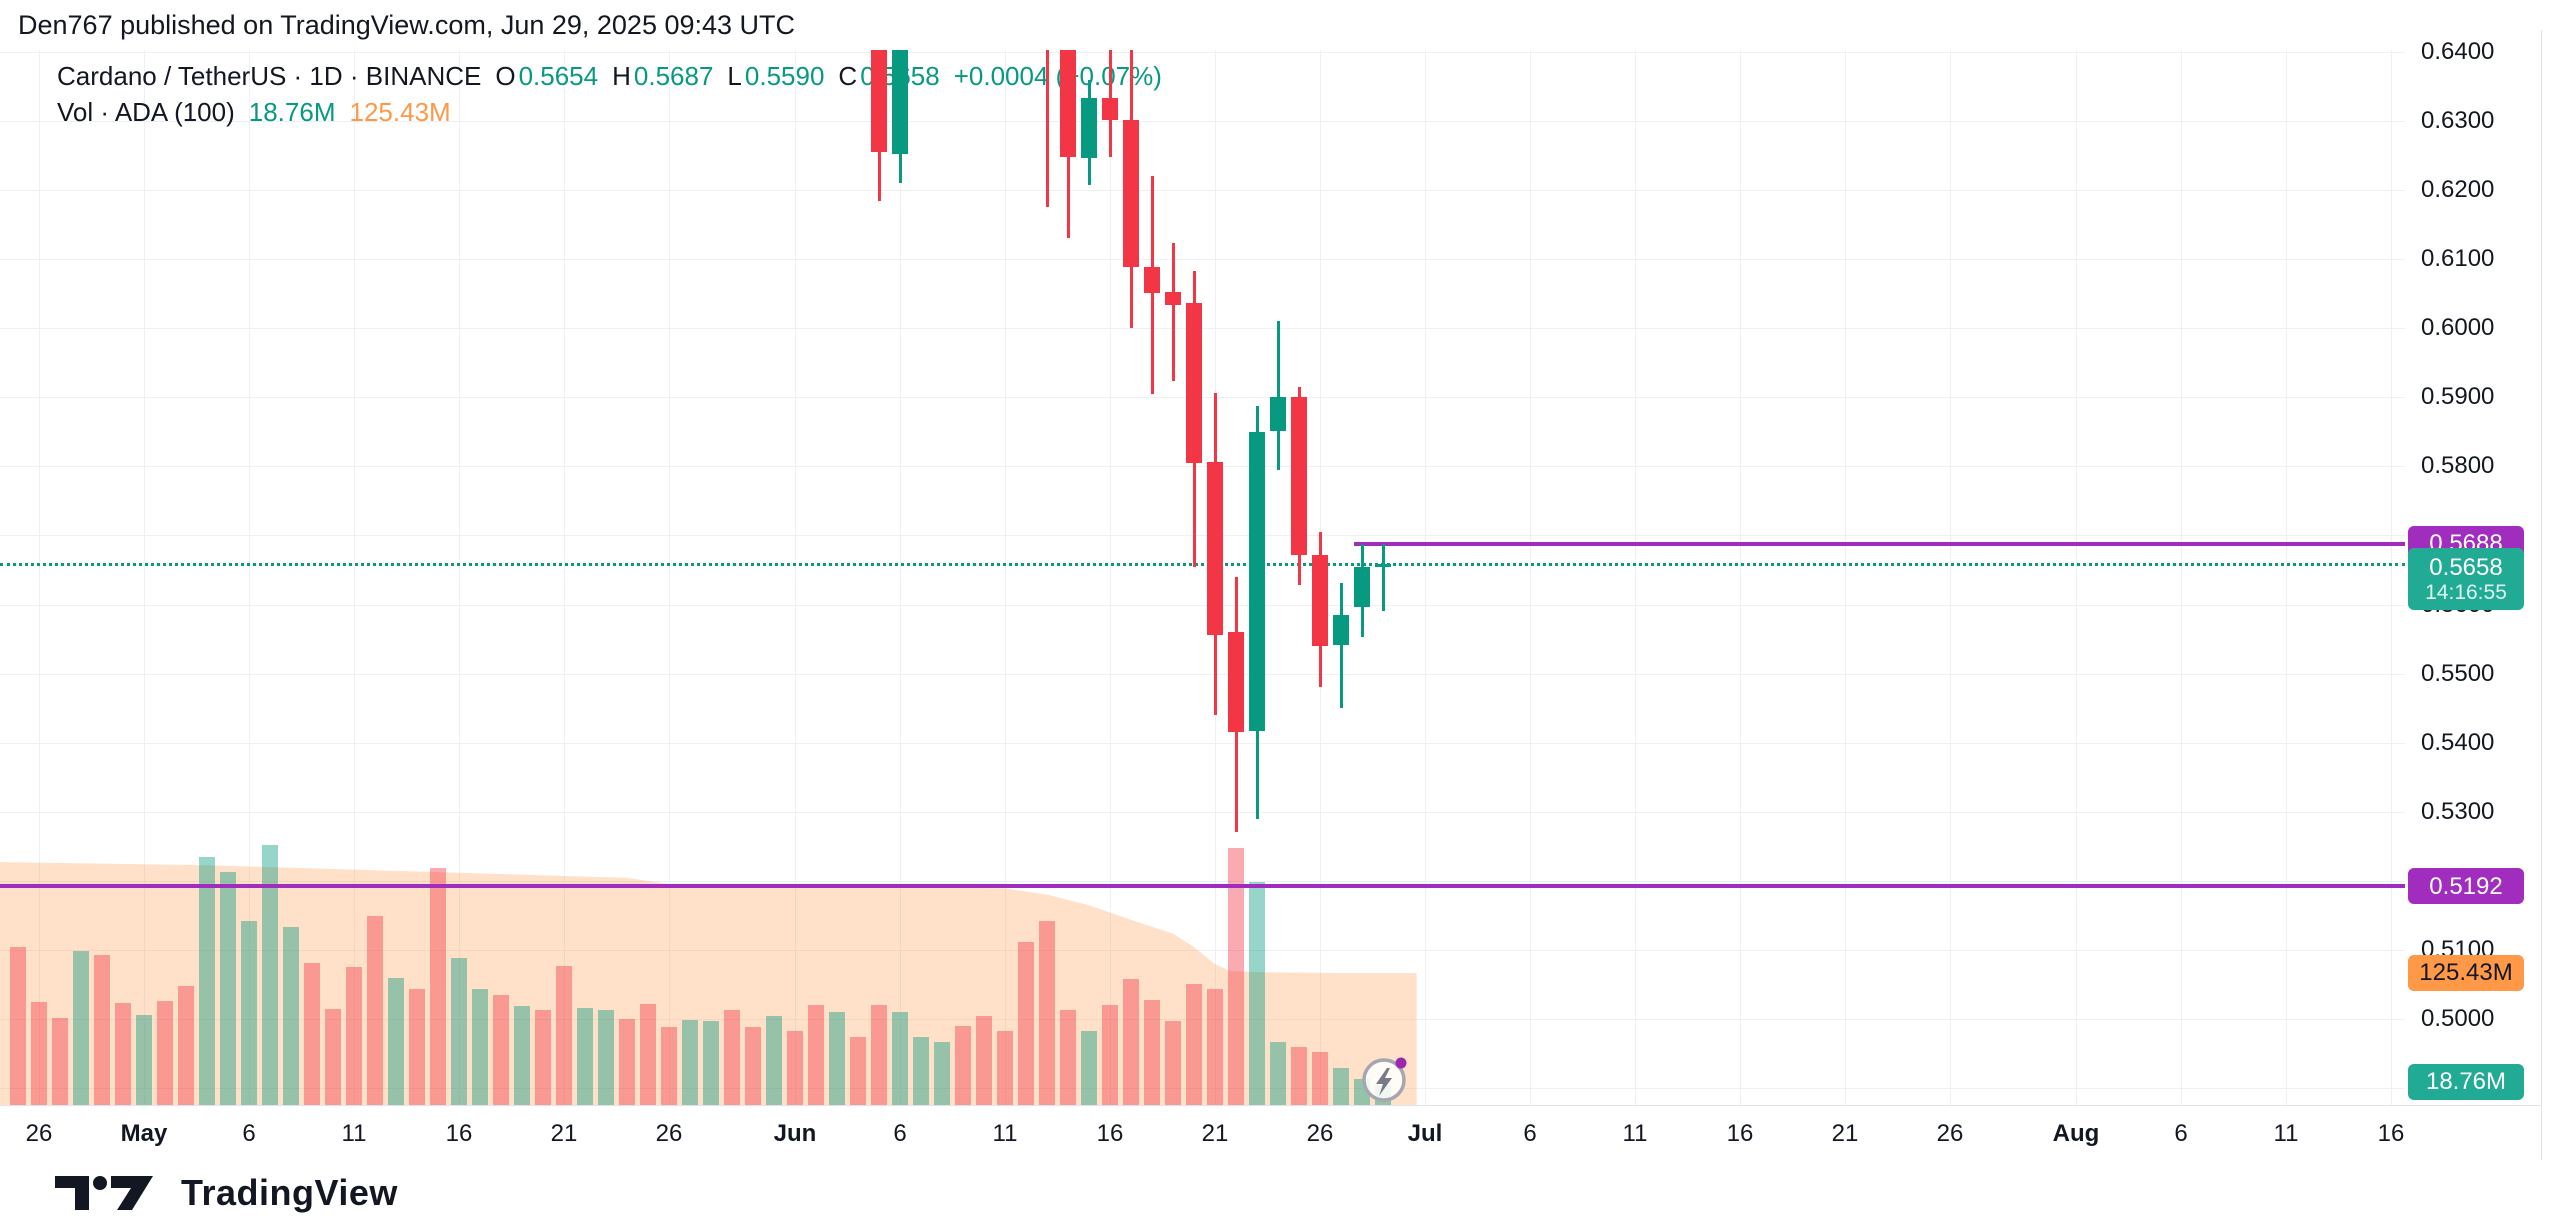  Describe the element at coordinates (226, 1193) in the screenshot. I see `tradingview-footer-logo: TradingView` at that location.